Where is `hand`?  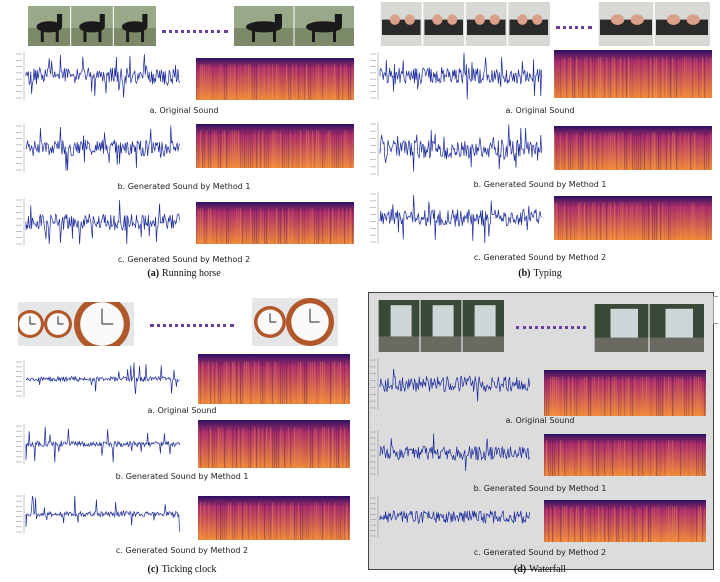
hand is located at coordinates (479, 19).